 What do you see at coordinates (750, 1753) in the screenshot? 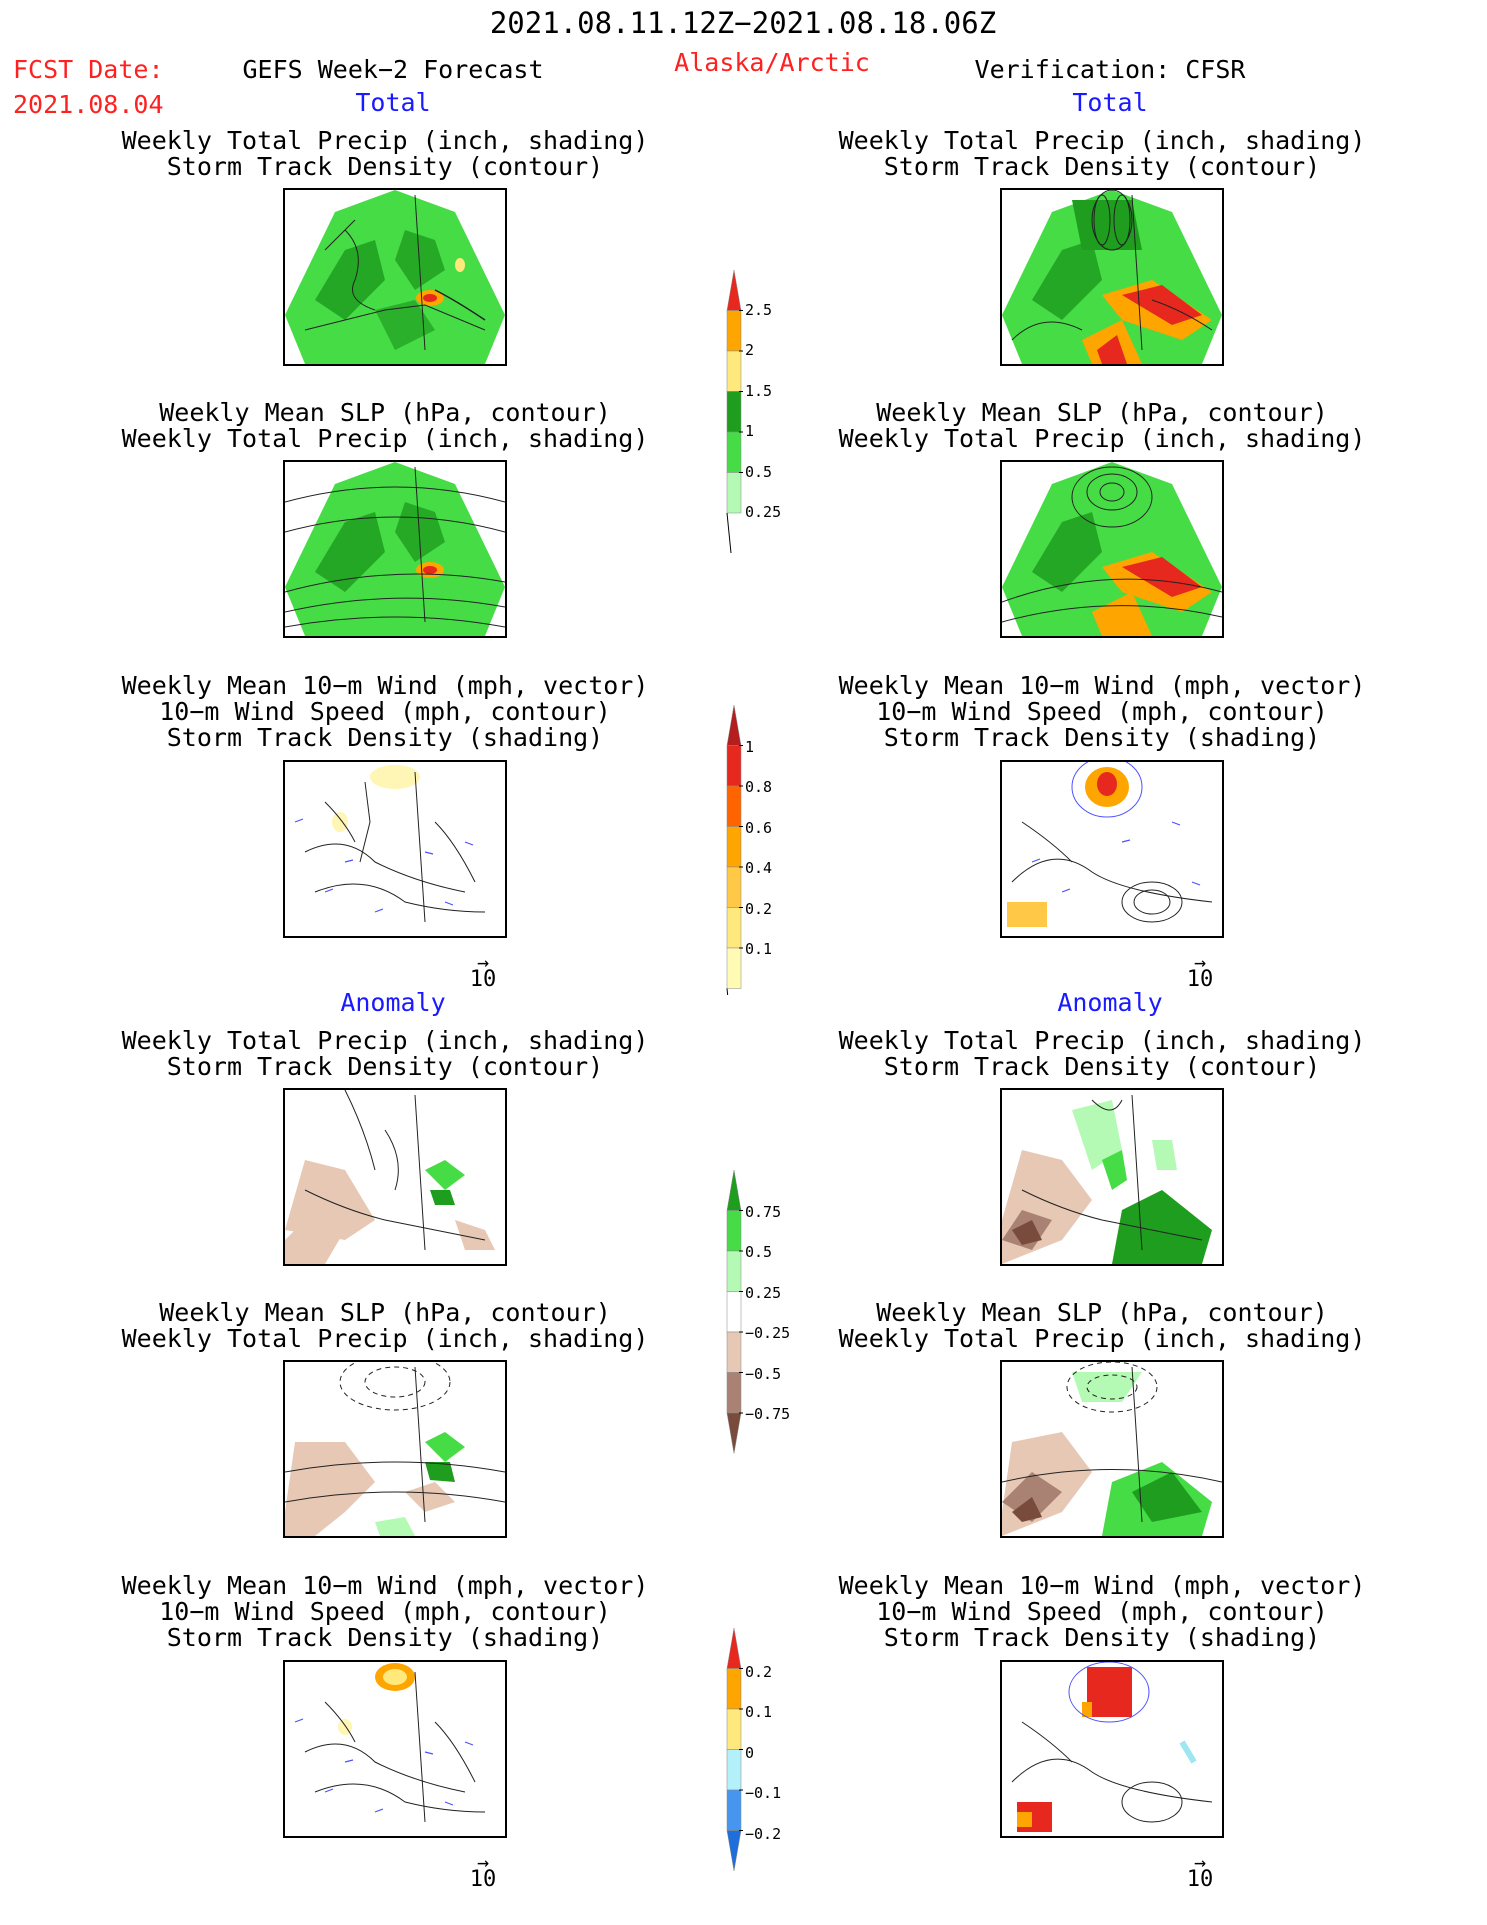
I see `colorbar-track-anom-label-2: 0` at bounding box center [750, 1753].